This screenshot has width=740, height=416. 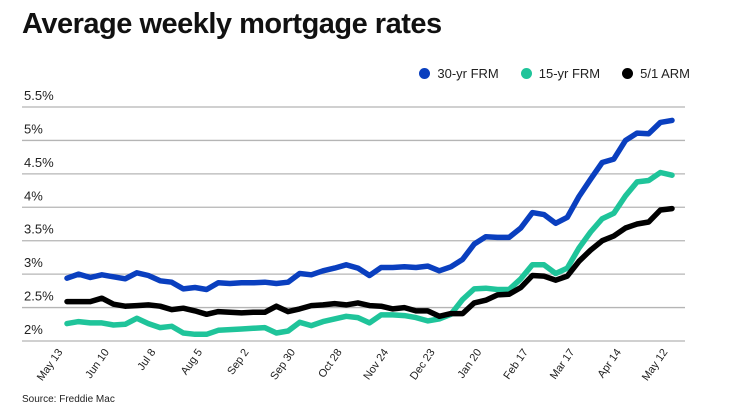 What do you see at coordinates (33, 195) in the screenshot?
I see `y-tick-label: 4%` at bounding box center [33, 195].